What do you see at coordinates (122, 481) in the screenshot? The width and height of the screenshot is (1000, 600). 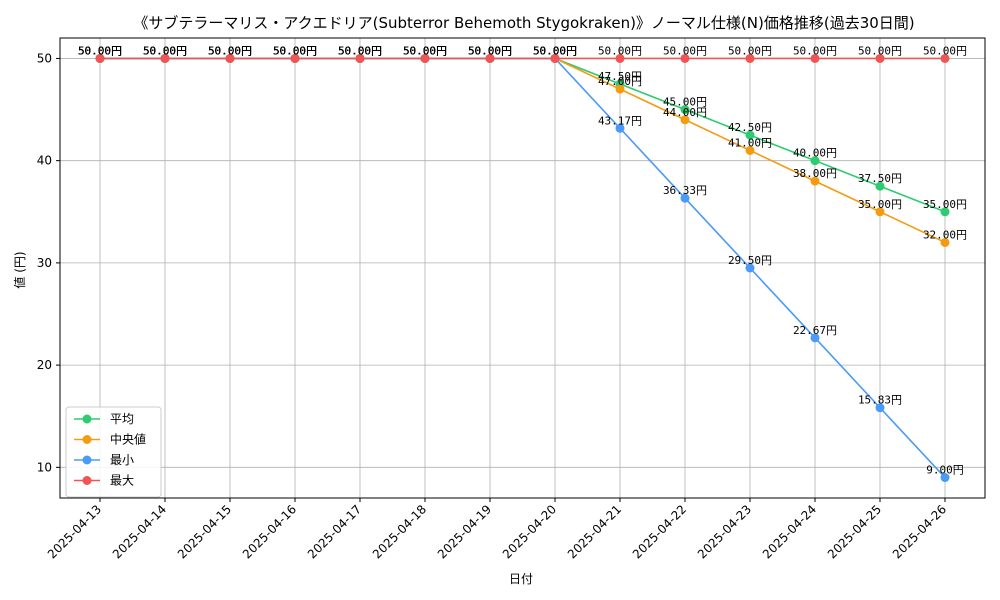 I see `legend-label: 最大` at bounding box center [122, 481].